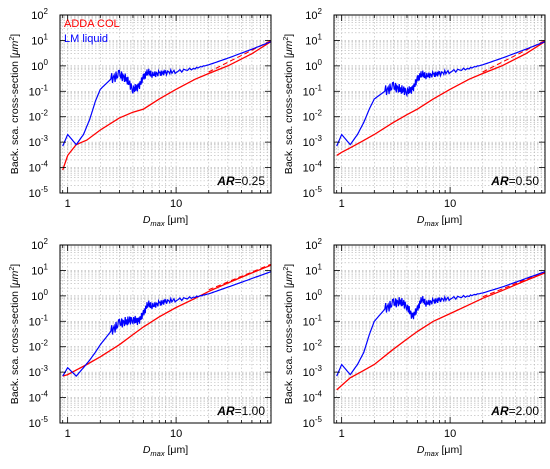 This screenshot has width=550, height=469. Describe the element at coordinates (514, 411) in the screenshot. I see `aspect-ratio-label: AR=2.00` at that location.